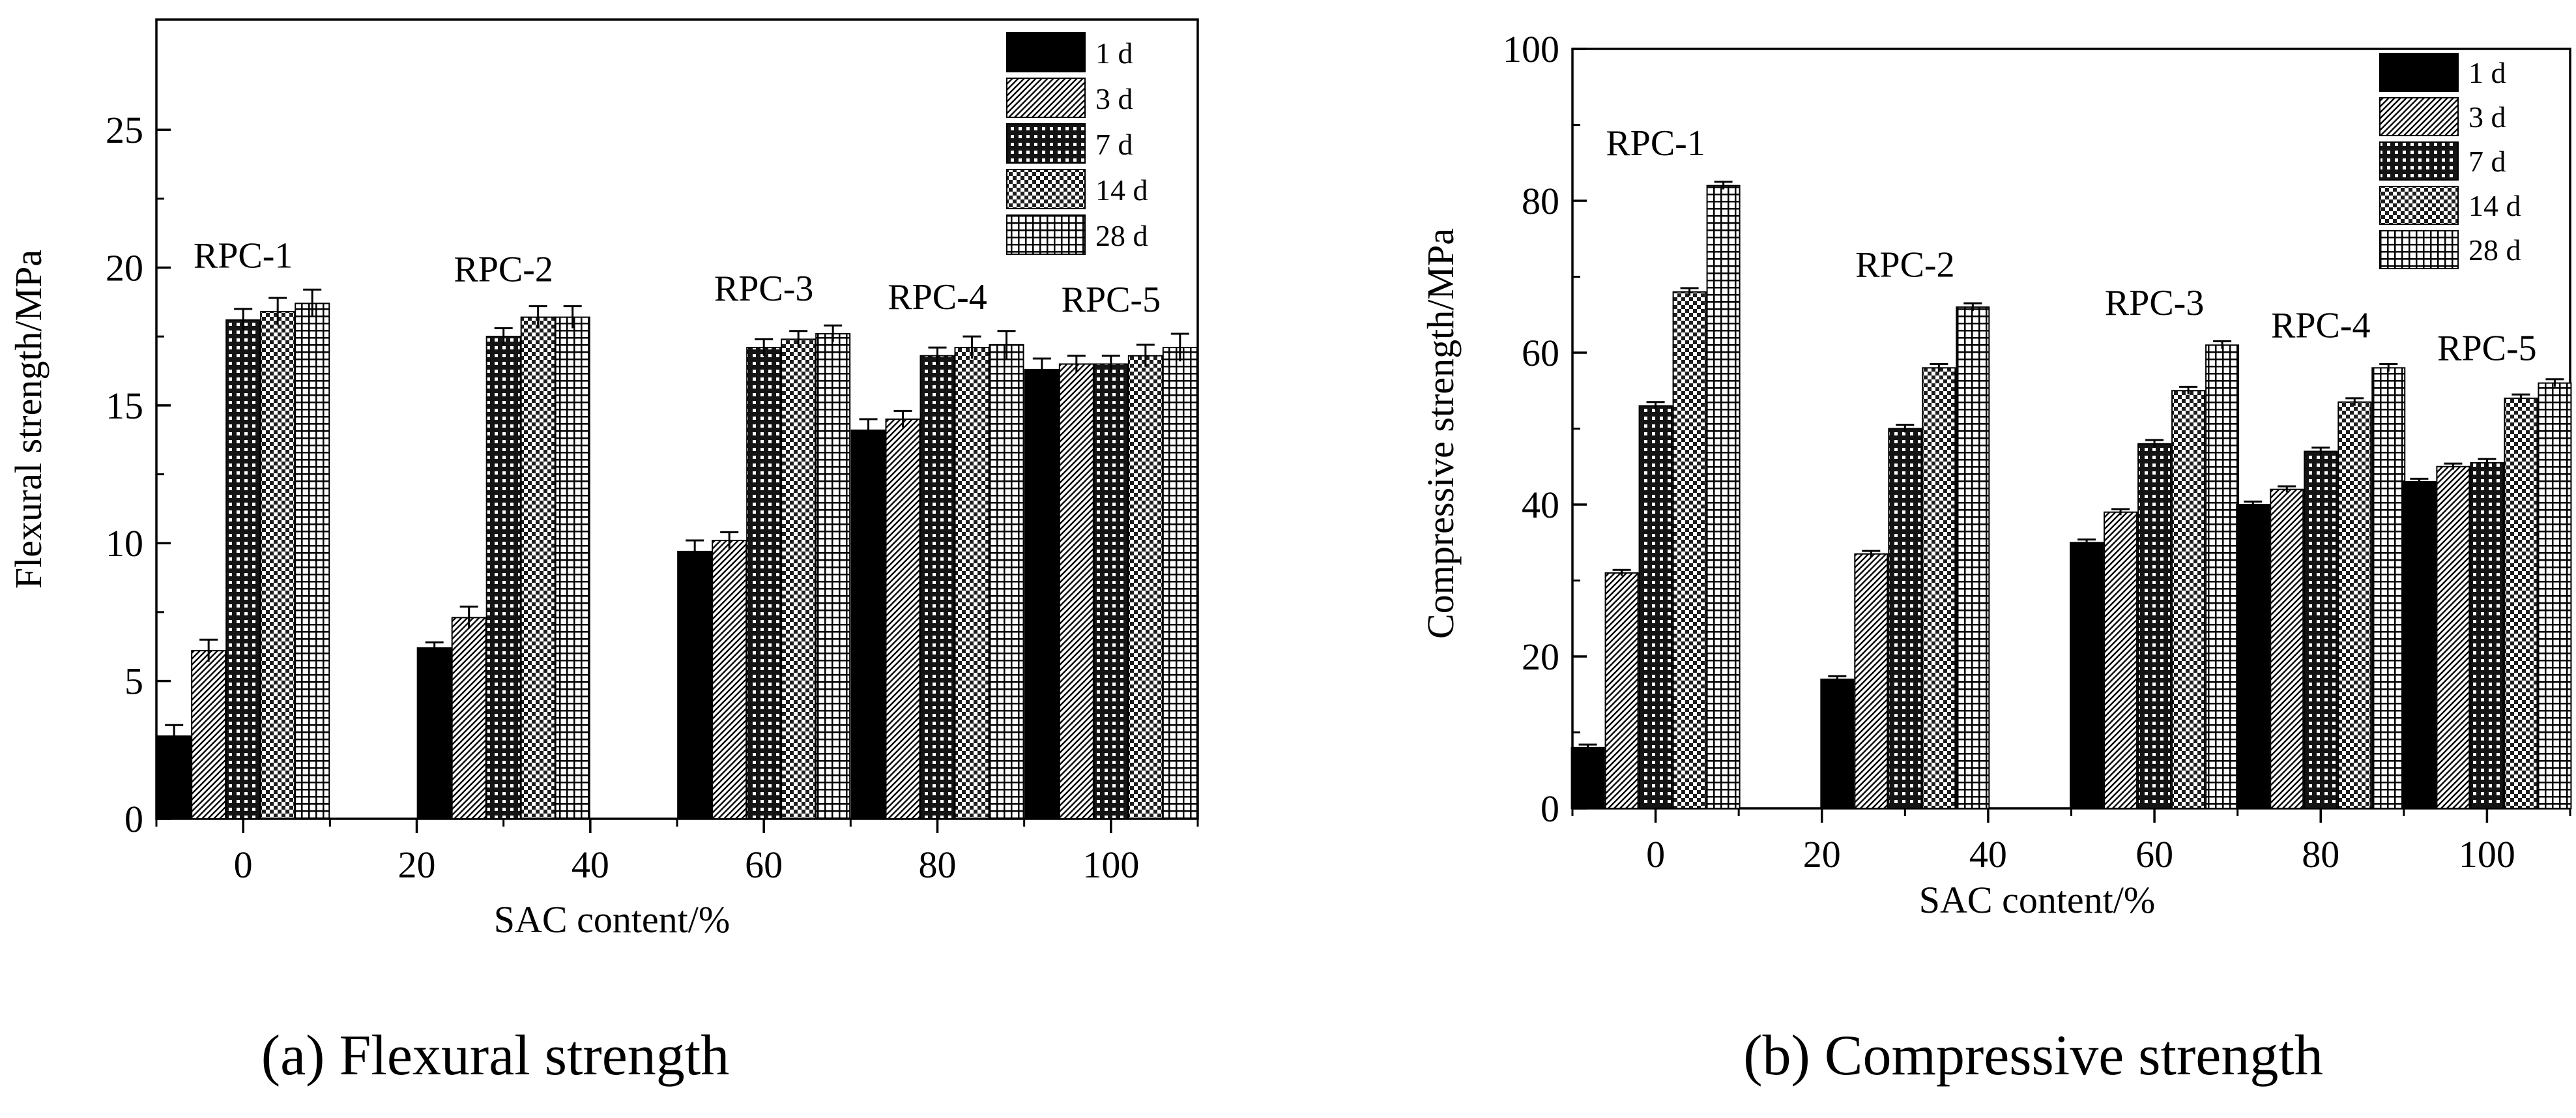  What do you see at coordinates (2033, 1055) in the screenshot?
I see `chart-caption: (b) Compressive strength` at bounding box center [2033, 1055].